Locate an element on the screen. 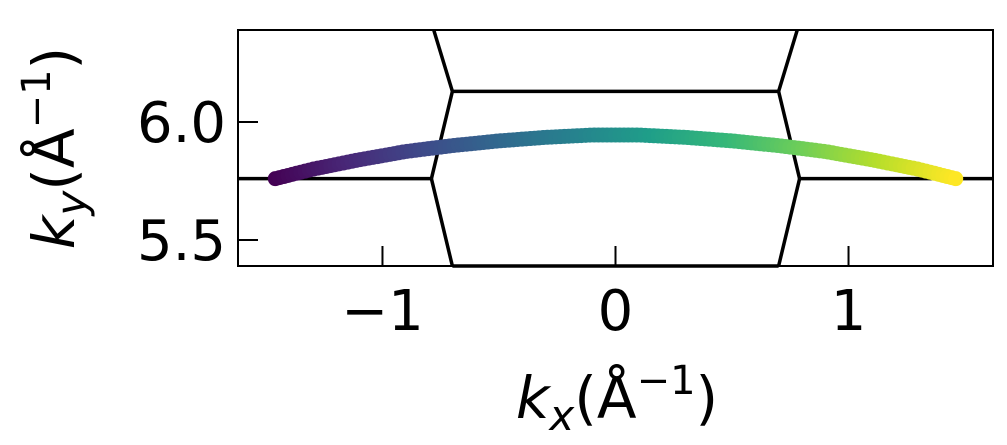 Image resolution: width=1007 pixels, height=445 pixels. x-tick-label: −1 is located at coordinates (382, 311).